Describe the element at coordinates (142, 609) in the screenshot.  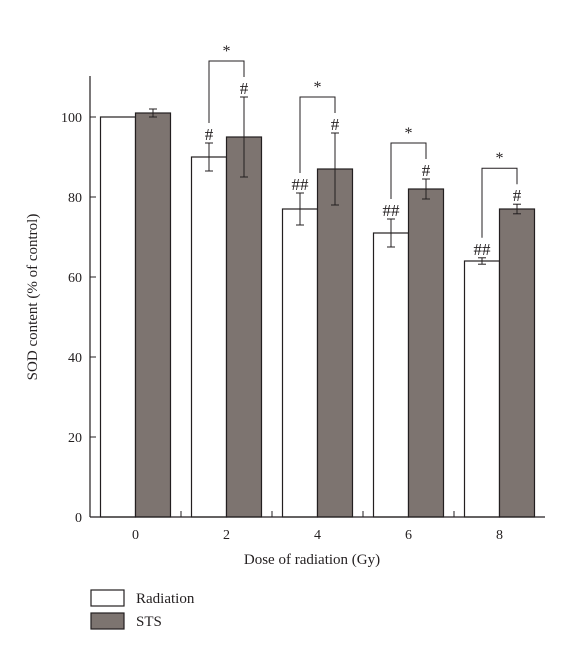
I see `legend: Radiation STS` at that location.